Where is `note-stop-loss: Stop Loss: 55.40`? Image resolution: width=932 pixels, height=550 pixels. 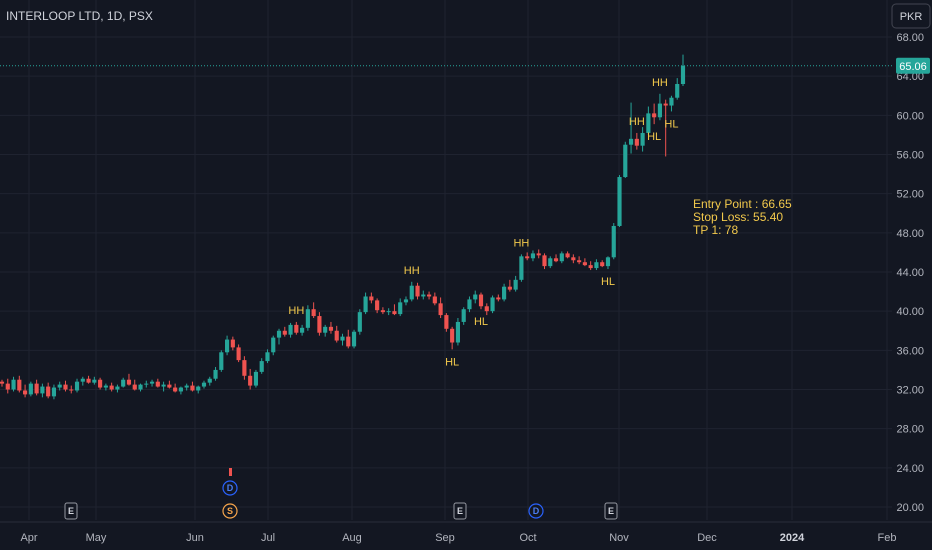
note-stop-loss: Stop Loss: 55.40 is located at coordinates (738, 217).